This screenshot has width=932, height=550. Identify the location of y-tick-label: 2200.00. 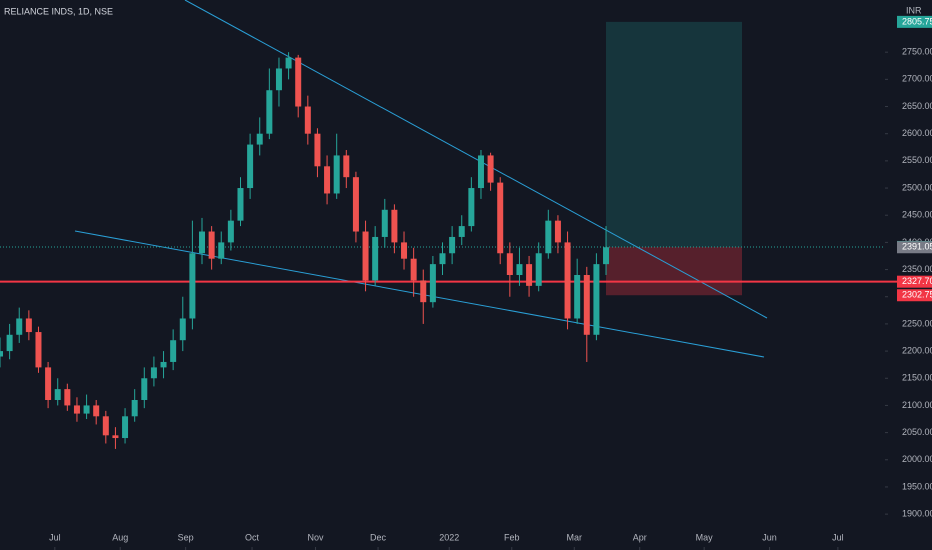
(917, 350).